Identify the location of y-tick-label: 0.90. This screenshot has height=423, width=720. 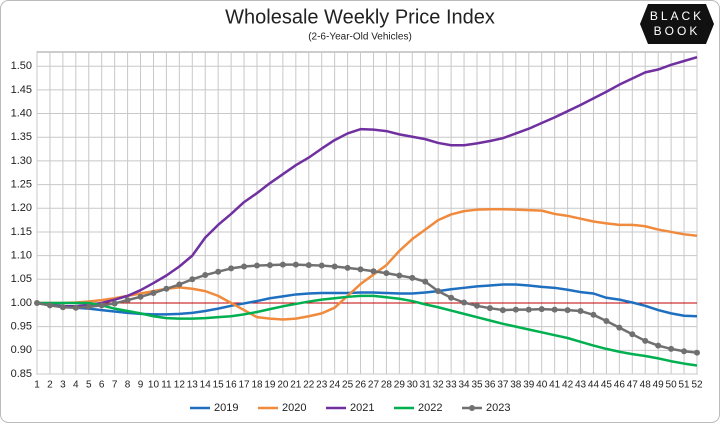
(21, 350).